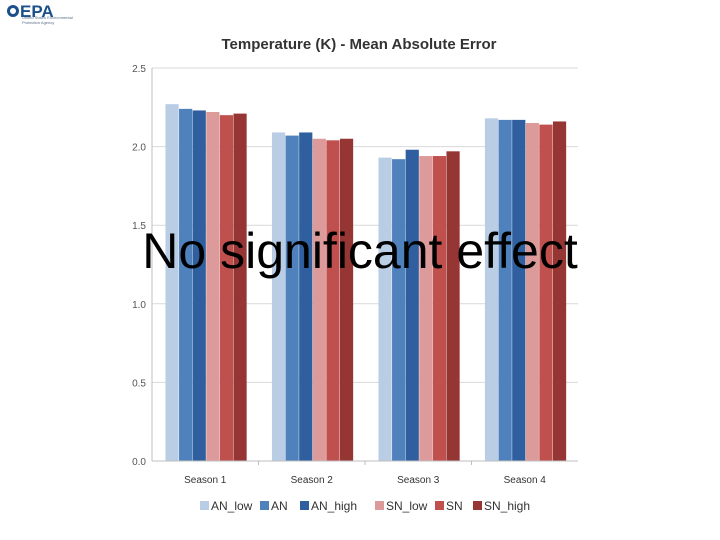 This screenshot has height=540, width=720. What do you see at coordinates (477, 505) in the screenshot?
I see `legend-swatch-sn-high` at bounding box center [477, 505].